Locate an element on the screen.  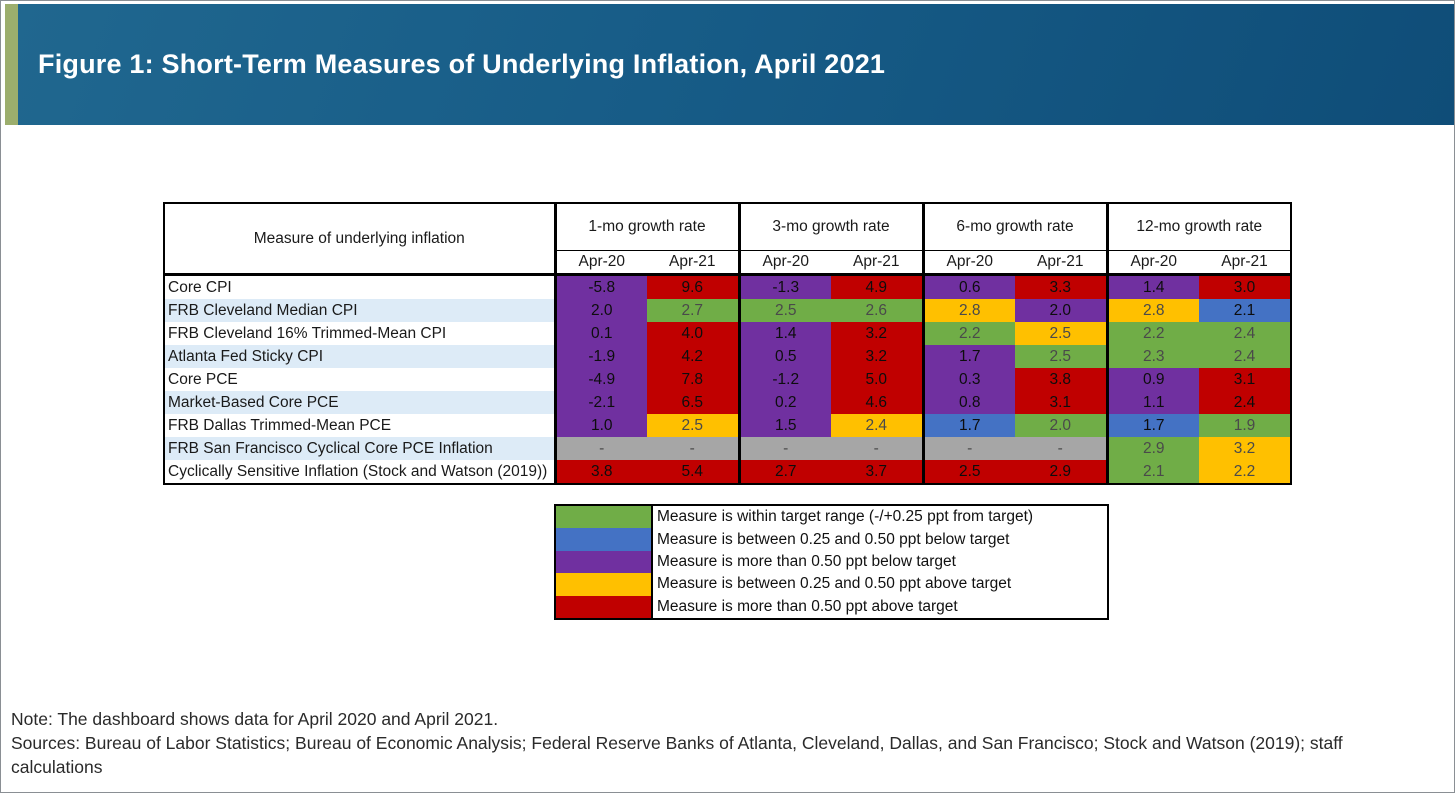
value-cell-blue: 2.1 is located at coordinates (1245, 310).